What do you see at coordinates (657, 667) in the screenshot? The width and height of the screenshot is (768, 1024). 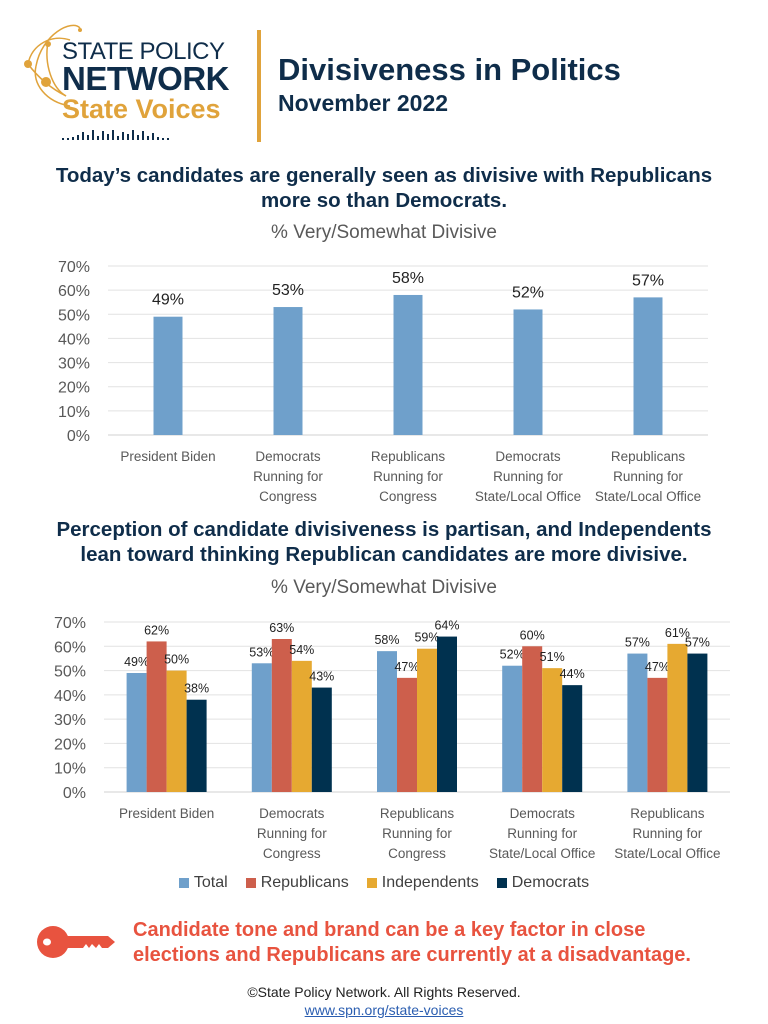 I see `data-label: 47%` at bounding box center [657, 667].